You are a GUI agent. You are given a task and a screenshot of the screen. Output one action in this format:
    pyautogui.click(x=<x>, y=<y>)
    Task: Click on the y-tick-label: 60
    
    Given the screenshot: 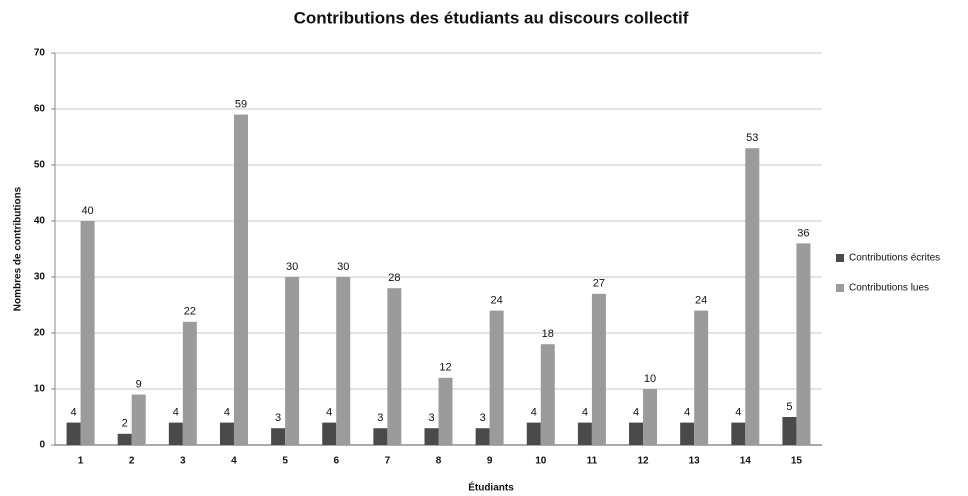 What is the action you would take?
    pyautogui.click(x=40, y=109)
    